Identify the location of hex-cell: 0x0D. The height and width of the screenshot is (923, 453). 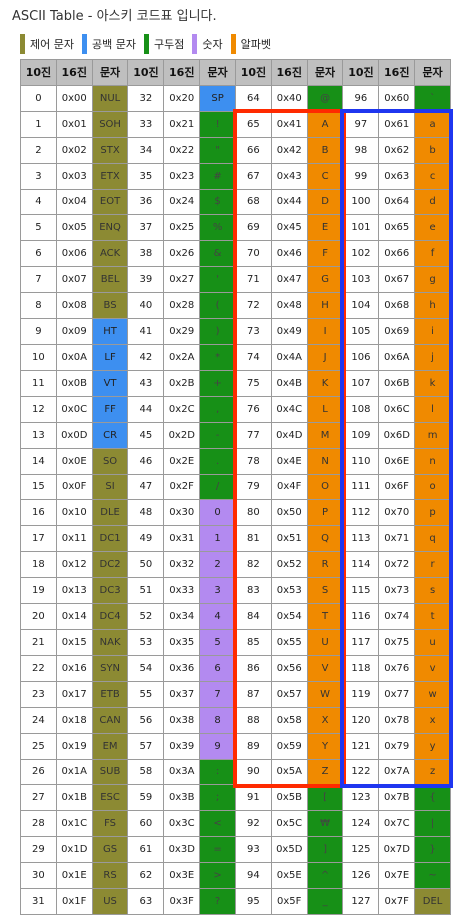
(74, 435).